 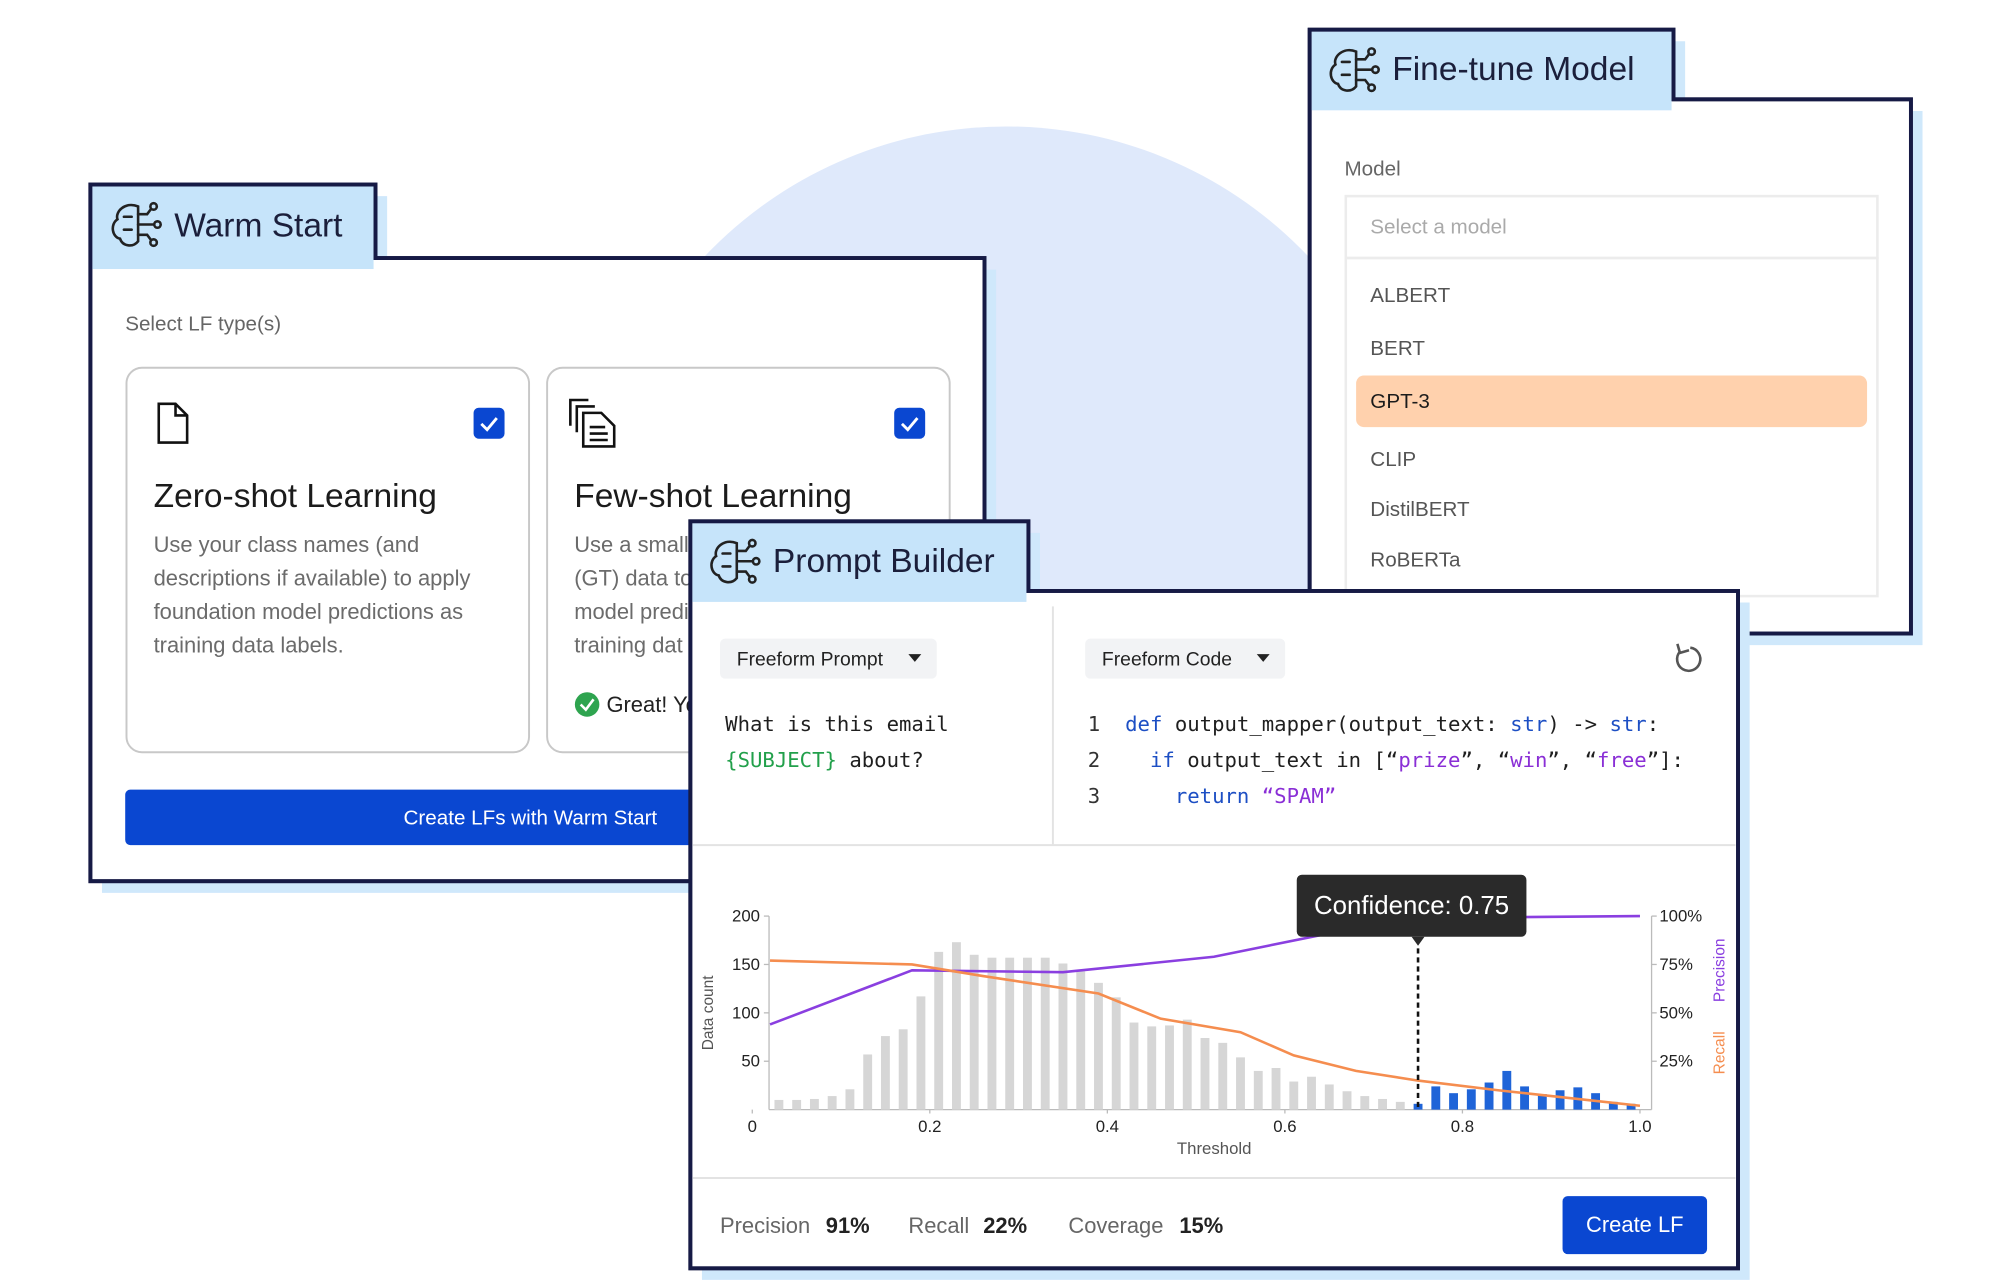 What do you see at coordinates (1410, 295) in the screenshot?
I see `model-option: ALBERT` at bounding box center [1410, 295].